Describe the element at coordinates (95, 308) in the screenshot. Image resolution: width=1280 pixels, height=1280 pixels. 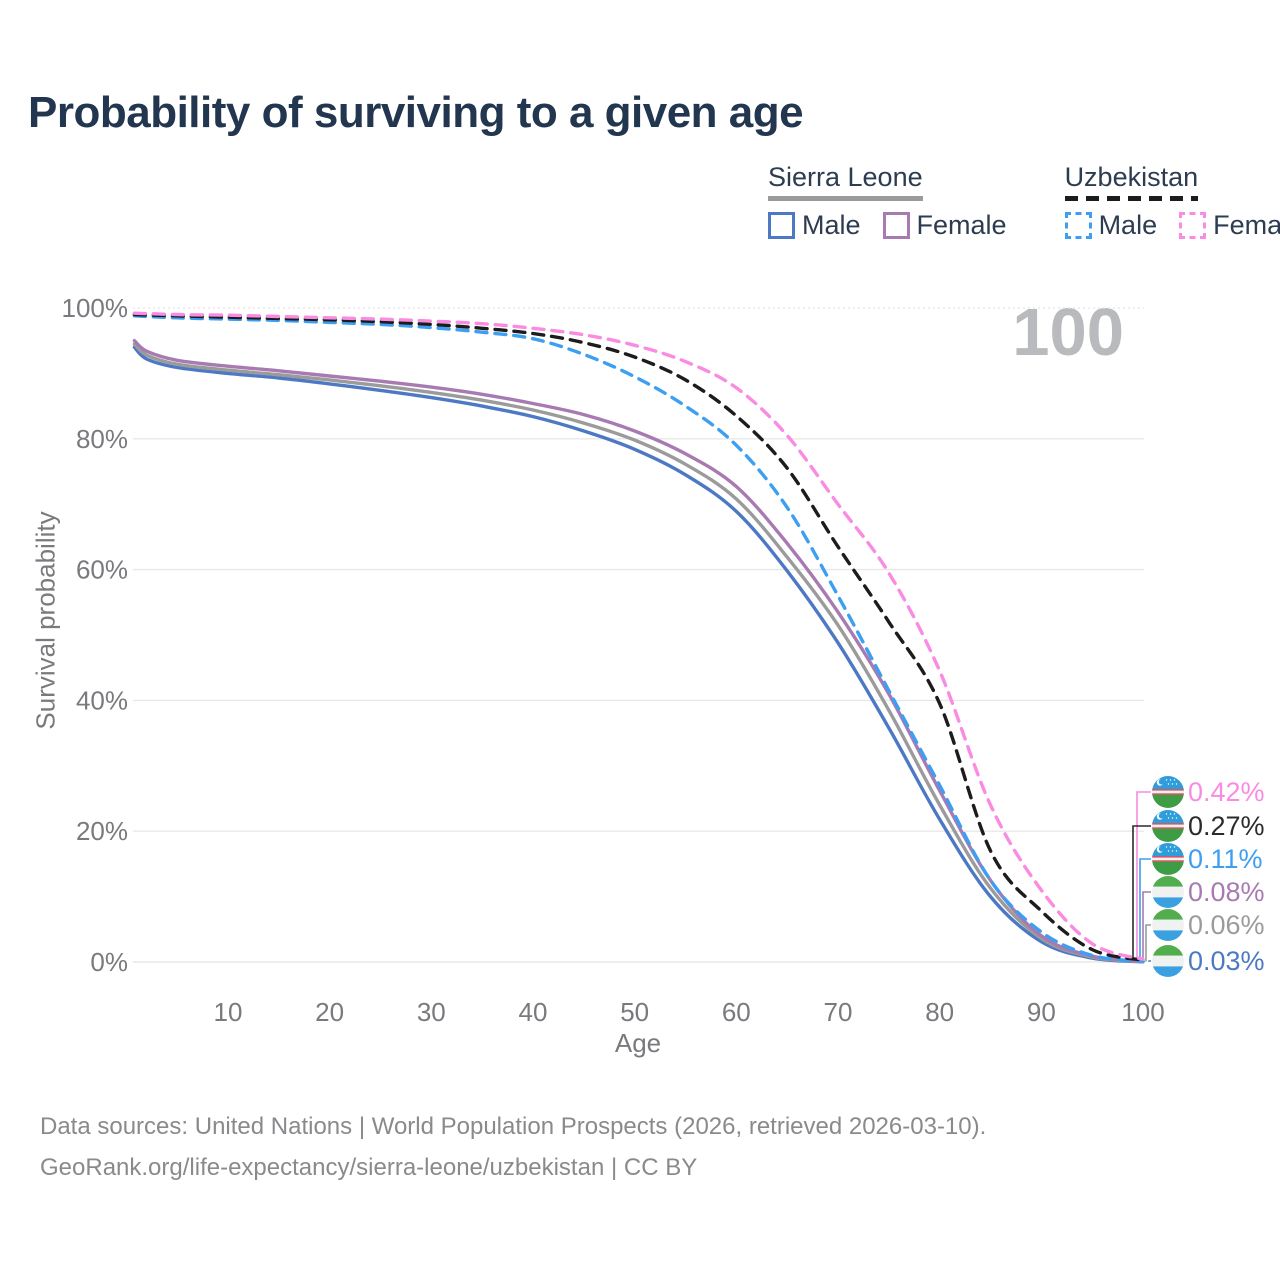
I see `y-tick-label: 100%` at that location.